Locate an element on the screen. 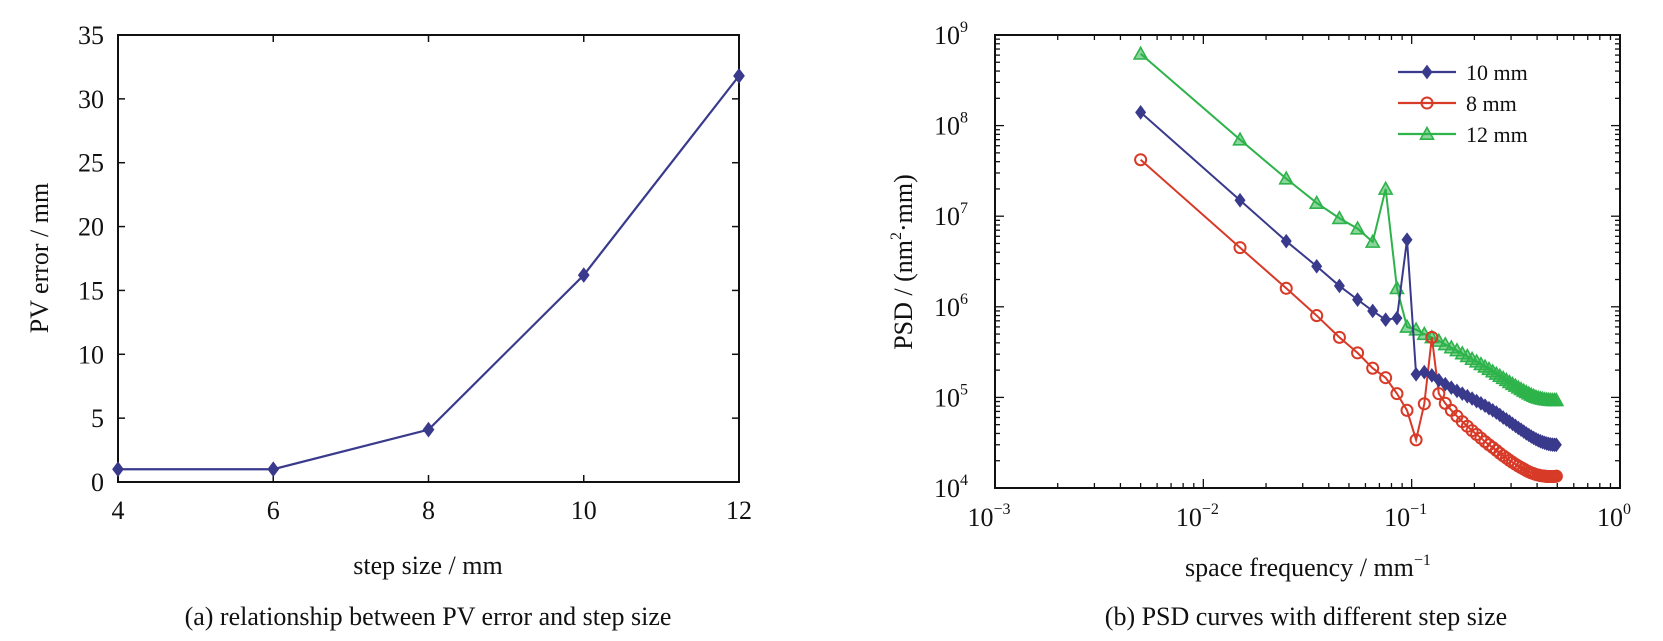 The image size is (1663, 641). y-axis-label-tail: ·mm) is located at coordinates (903, 203).